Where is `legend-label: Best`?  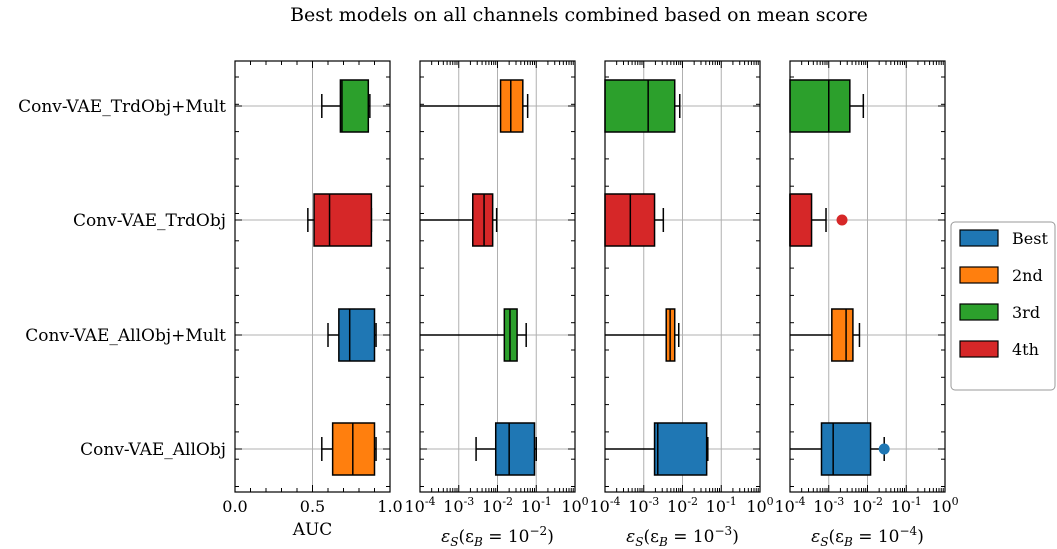
legend-label: Best is located at coordinates (1030, 238).